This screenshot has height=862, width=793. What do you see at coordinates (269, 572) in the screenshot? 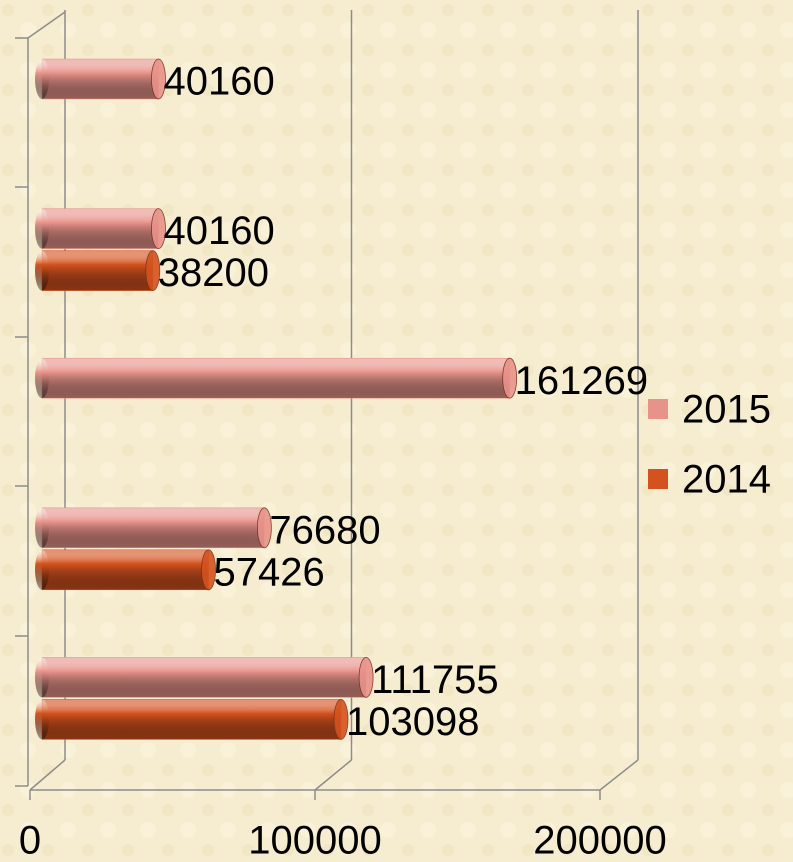
I see `data-label: 57426` at bounding box center [269, 572].